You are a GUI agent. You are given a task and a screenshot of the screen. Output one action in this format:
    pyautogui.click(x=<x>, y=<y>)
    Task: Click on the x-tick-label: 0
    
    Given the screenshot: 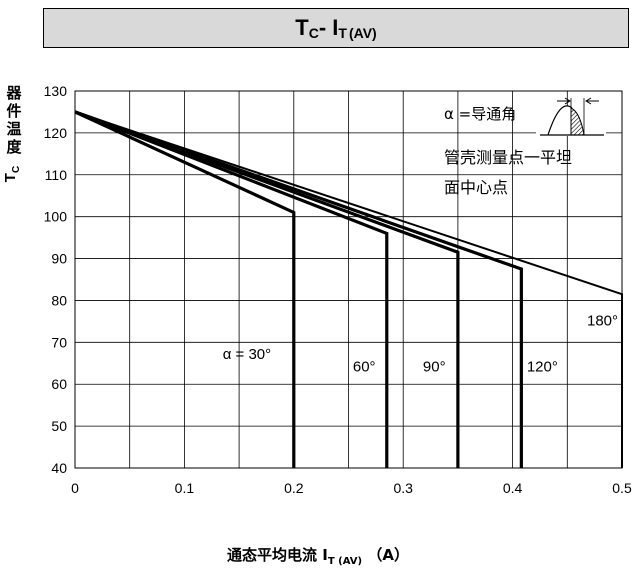 What is the action you would take?
    pyautogui.click(x=75, y=488)
    